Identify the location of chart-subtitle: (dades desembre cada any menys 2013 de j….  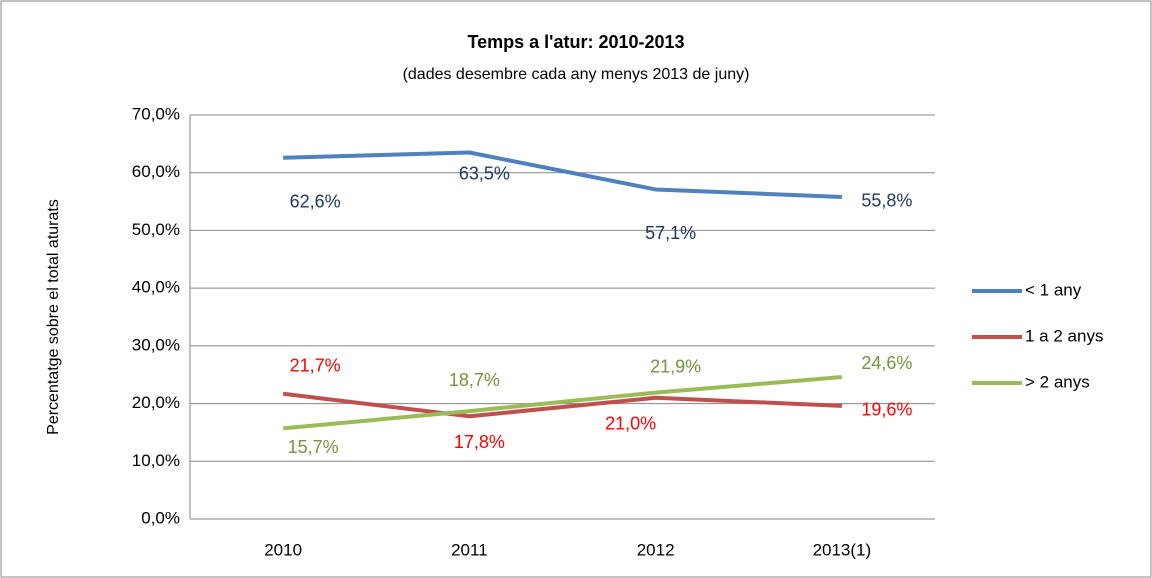
(576, 74).